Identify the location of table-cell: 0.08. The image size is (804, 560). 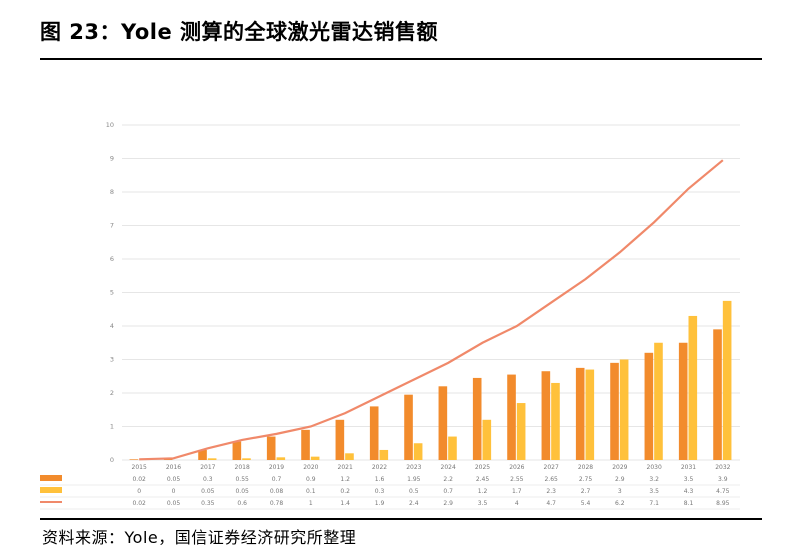
(277, 491).